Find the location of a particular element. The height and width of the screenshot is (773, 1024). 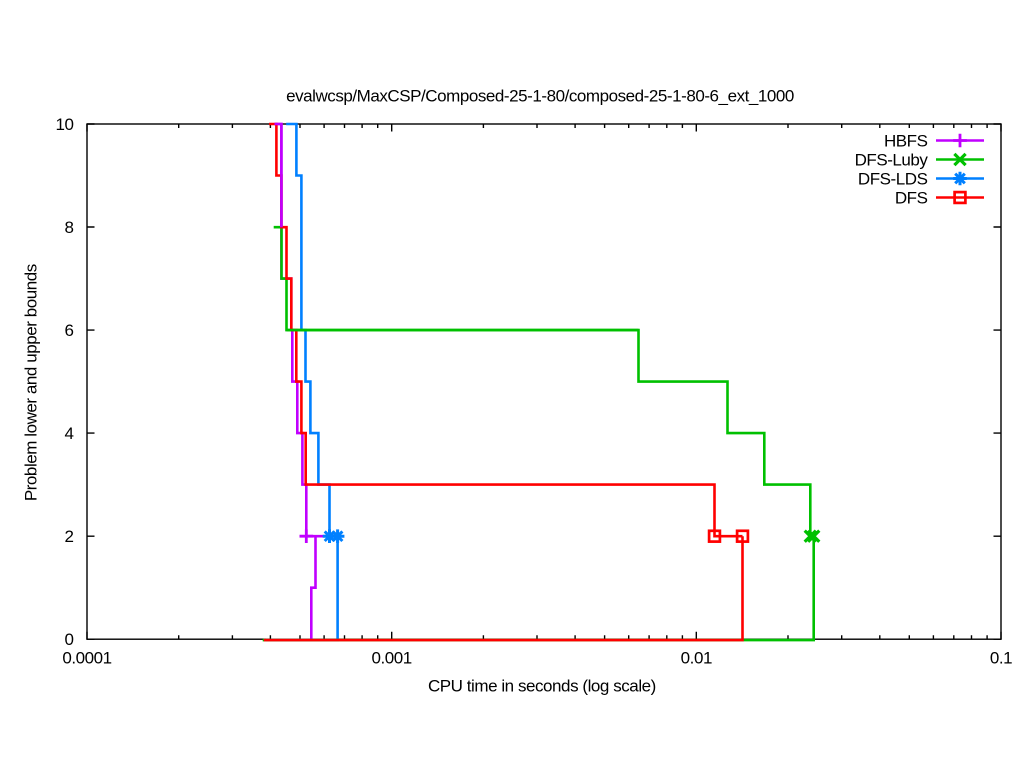

svg-text: 0 is located at coordinates (68, 639).